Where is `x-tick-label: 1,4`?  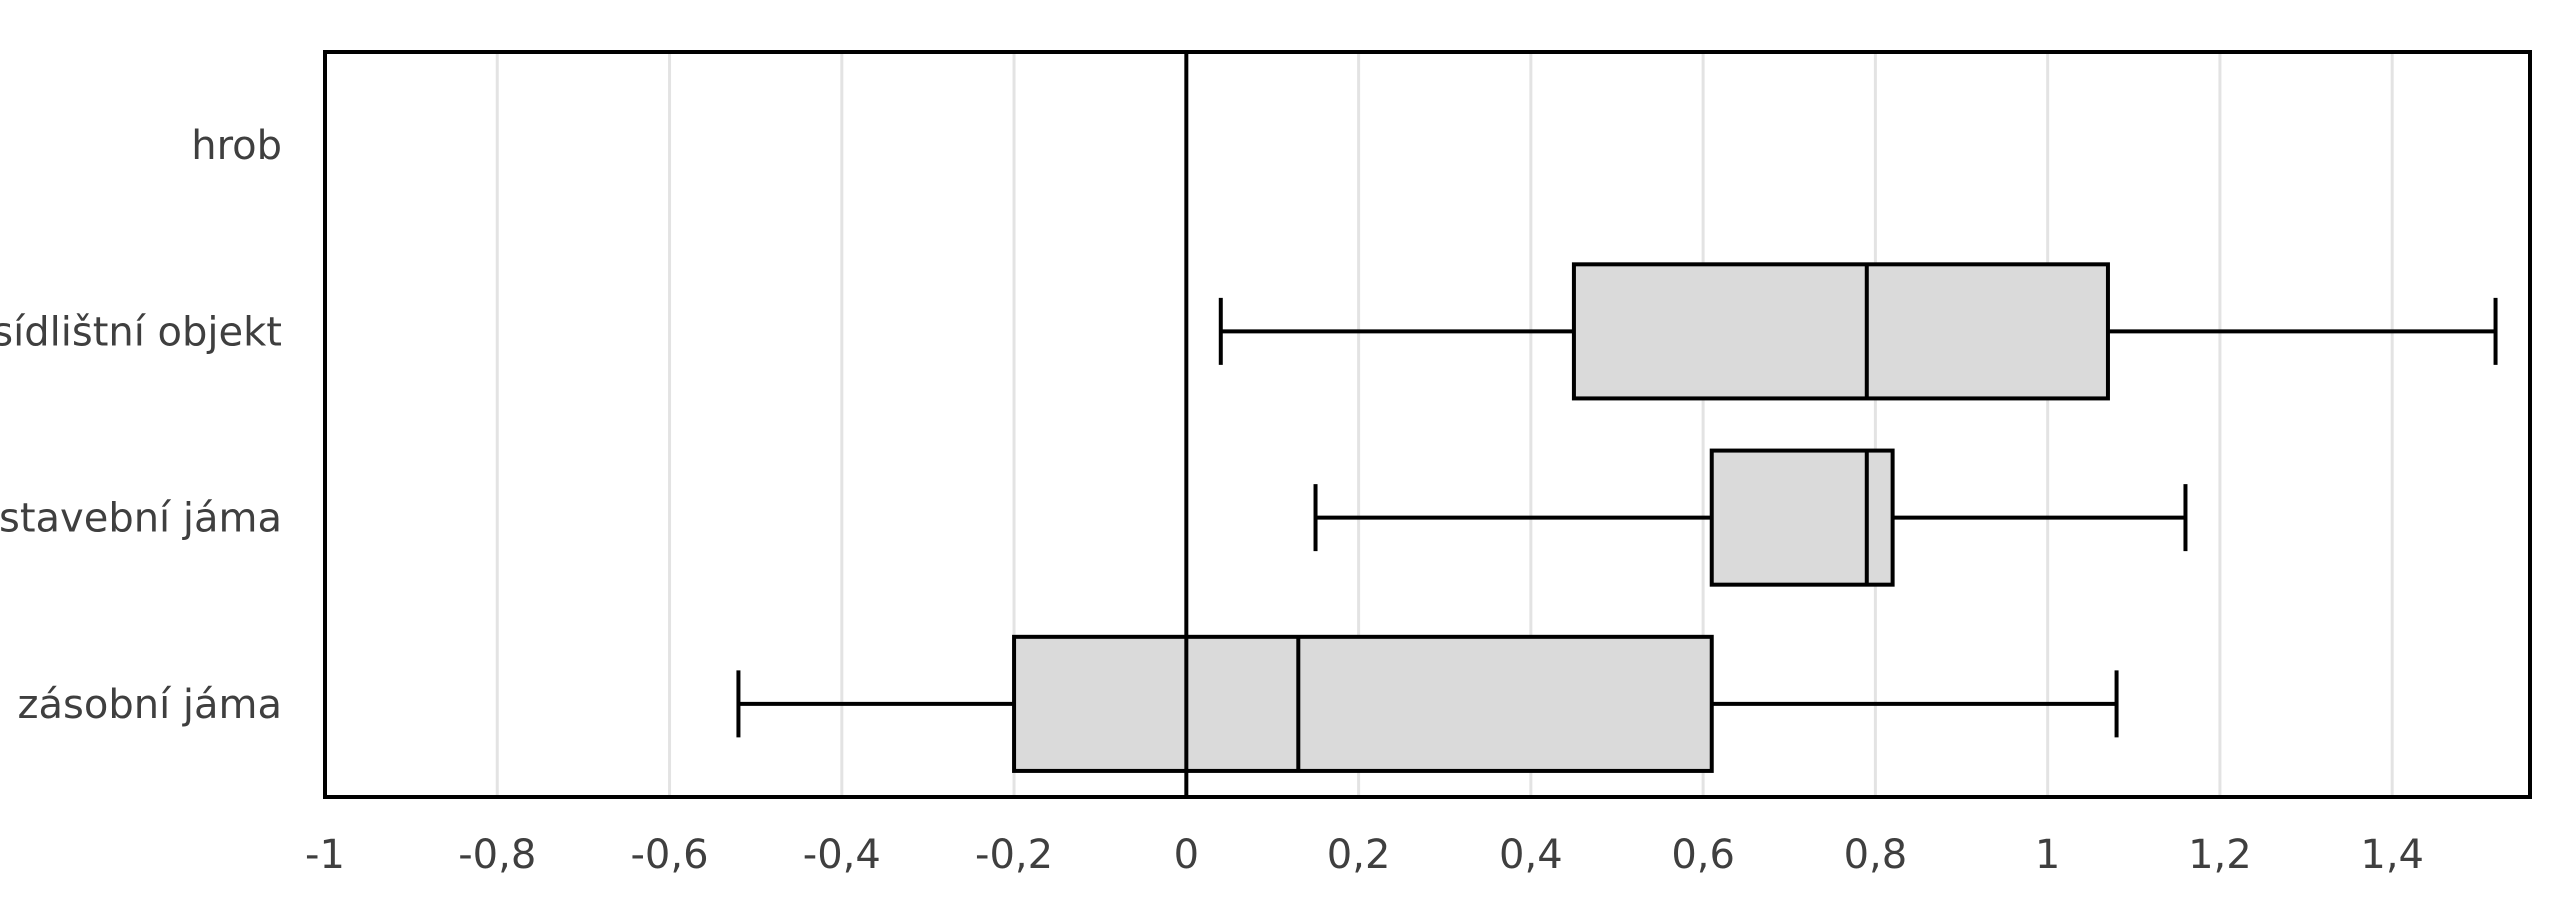 x-tick-label: 1,4 is located at coordinates (2392, 855).